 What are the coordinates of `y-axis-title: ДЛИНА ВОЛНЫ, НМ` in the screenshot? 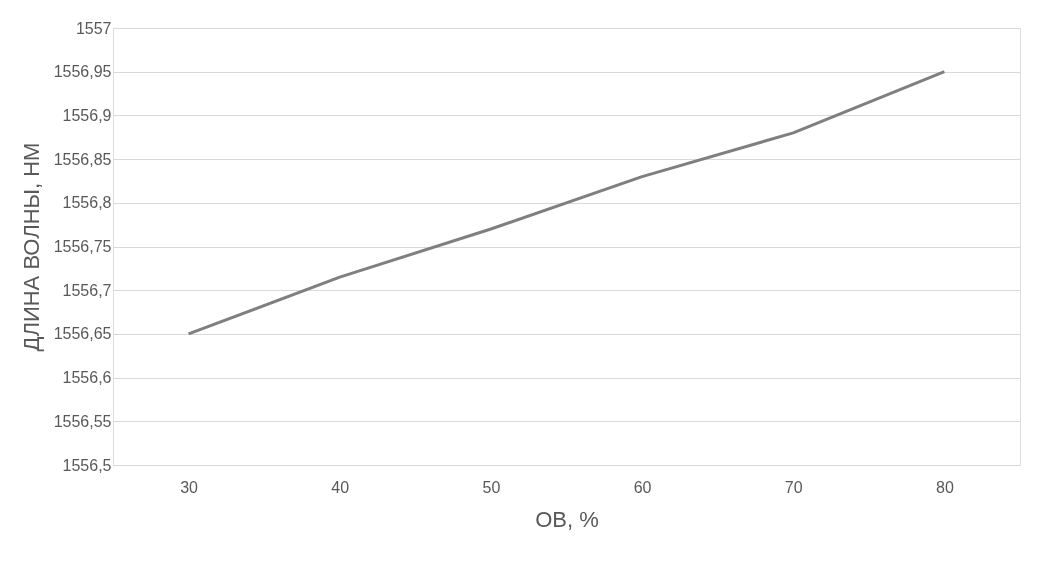 It's located at (31, 247).